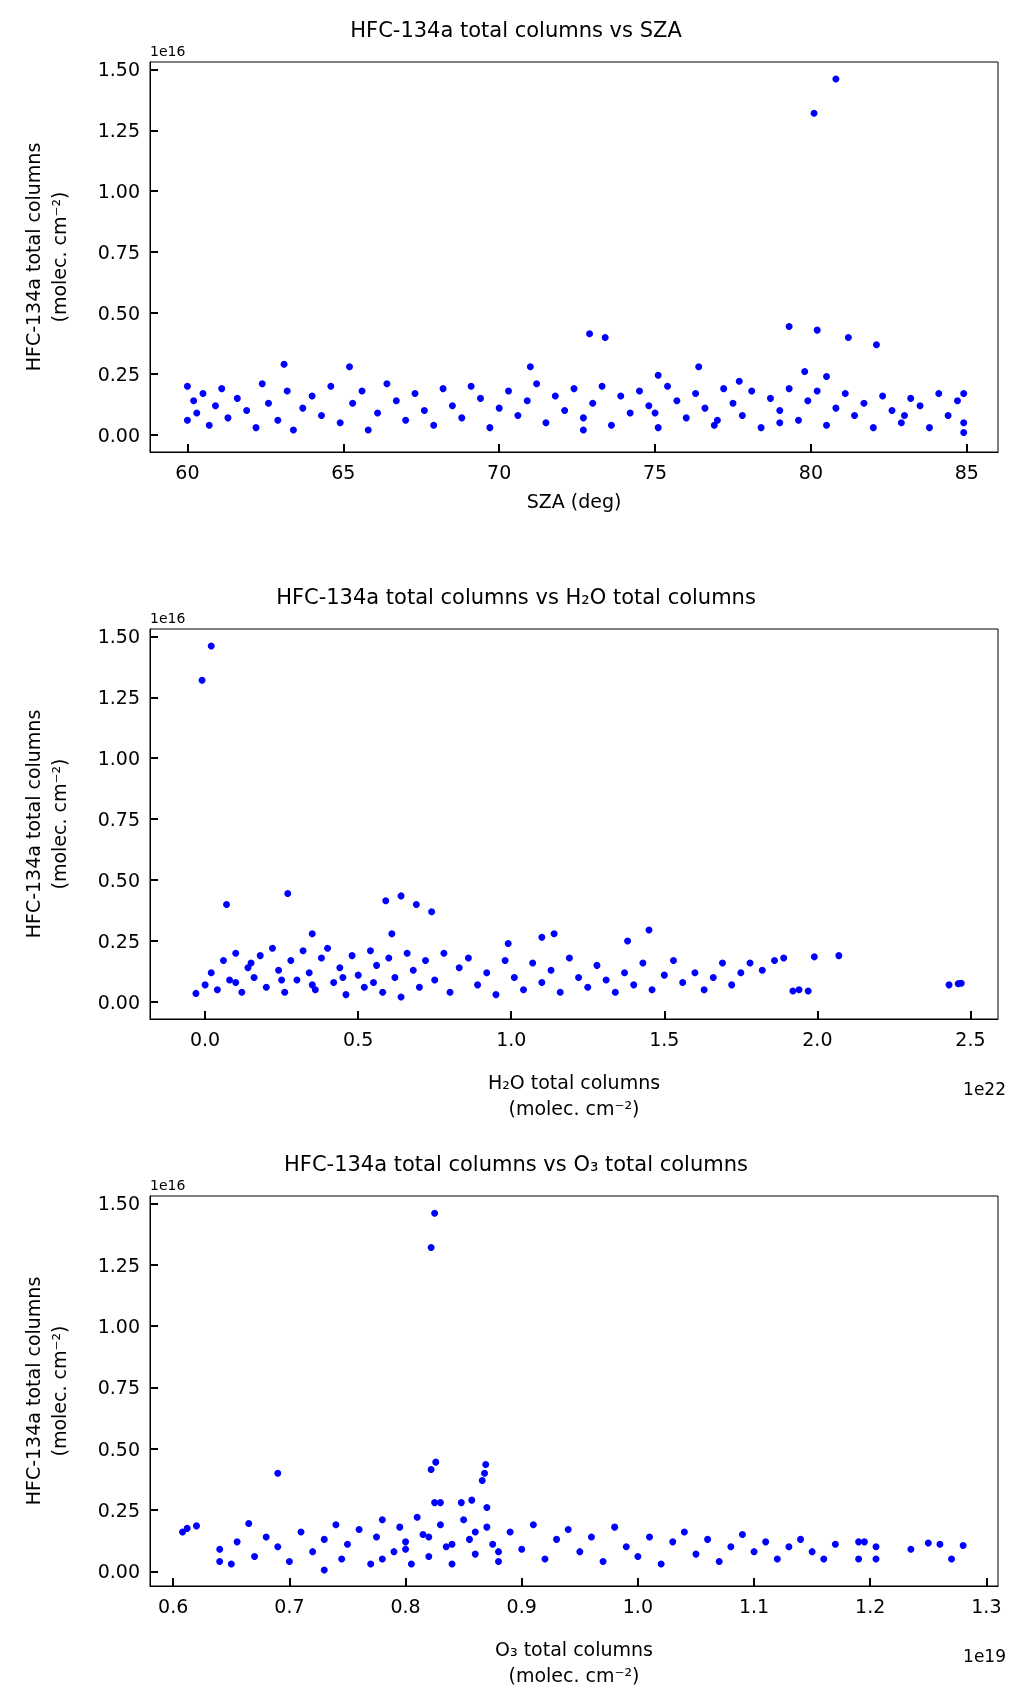  I want to click on x-tick-label: 0.5, so click(358, 1038).